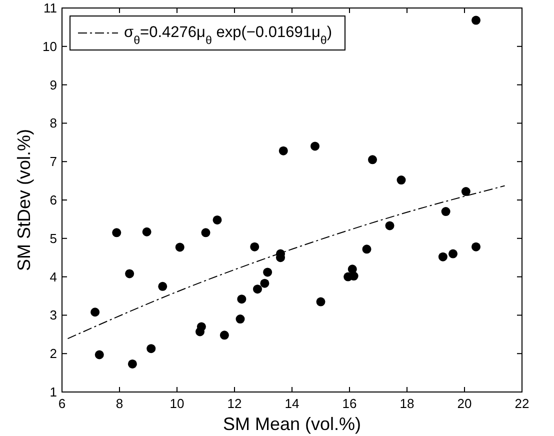 This screenshot has width=554, height=436. I want to click on x-tick-label: 16, so click(349, 403).